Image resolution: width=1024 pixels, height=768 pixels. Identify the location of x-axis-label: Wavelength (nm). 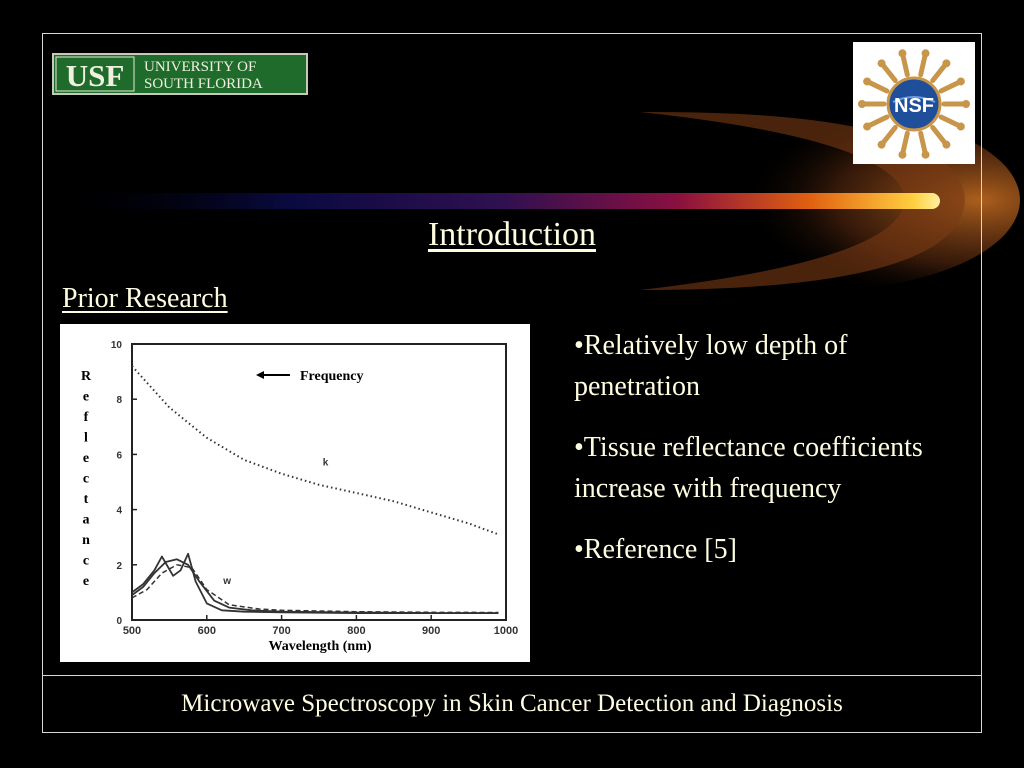
(319, 646).